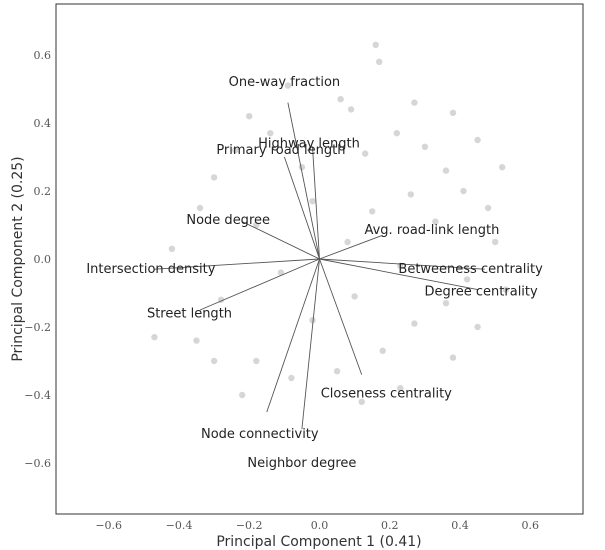  I want to click on y-axis-title: Principal Component 2 (0.25), so click(18, 258).